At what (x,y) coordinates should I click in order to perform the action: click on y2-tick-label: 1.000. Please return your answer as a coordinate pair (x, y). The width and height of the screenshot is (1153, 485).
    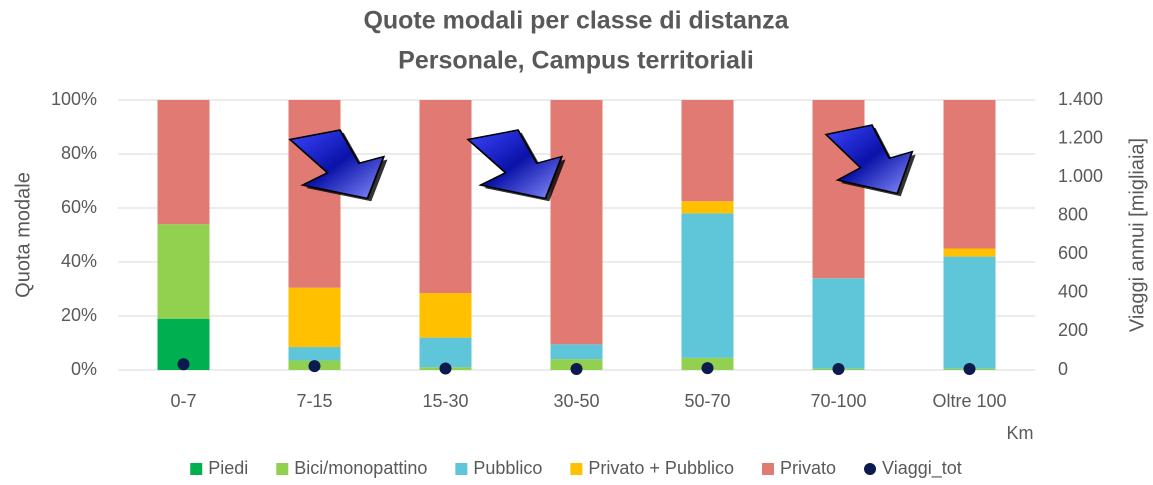
    Looking at the image, I should click on (1080, 176).